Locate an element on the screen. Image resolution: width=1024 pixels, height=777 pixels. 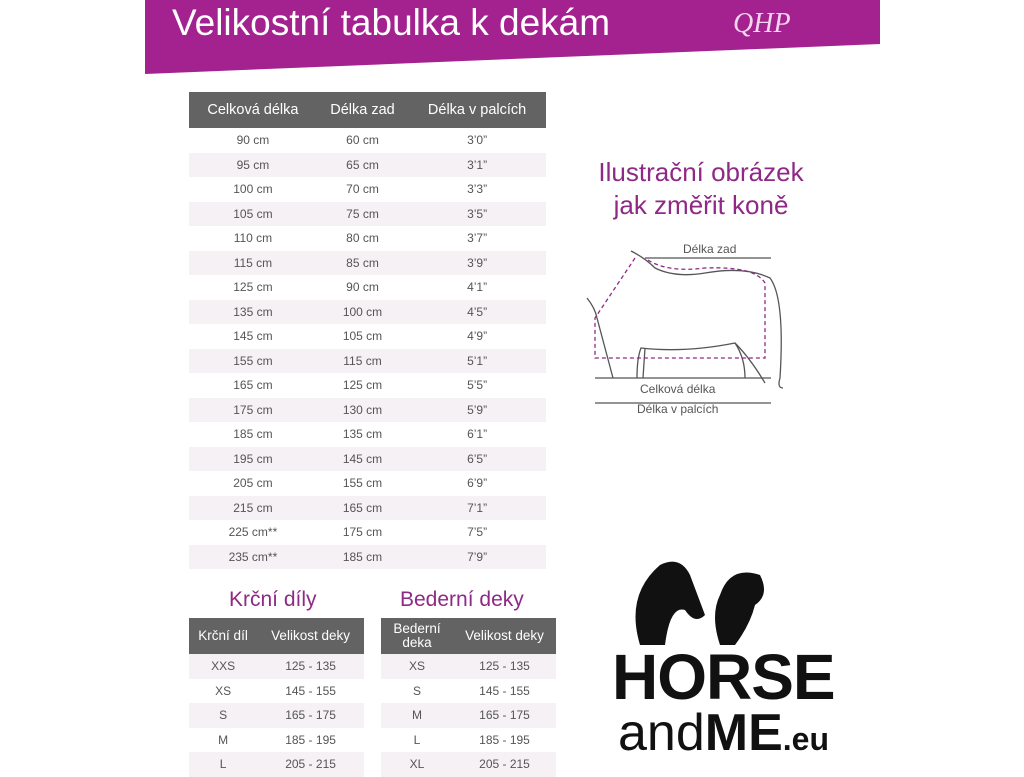
illustration-title: Ilustrační obrázek jak změřit koně is located at coordinates (701, 189).